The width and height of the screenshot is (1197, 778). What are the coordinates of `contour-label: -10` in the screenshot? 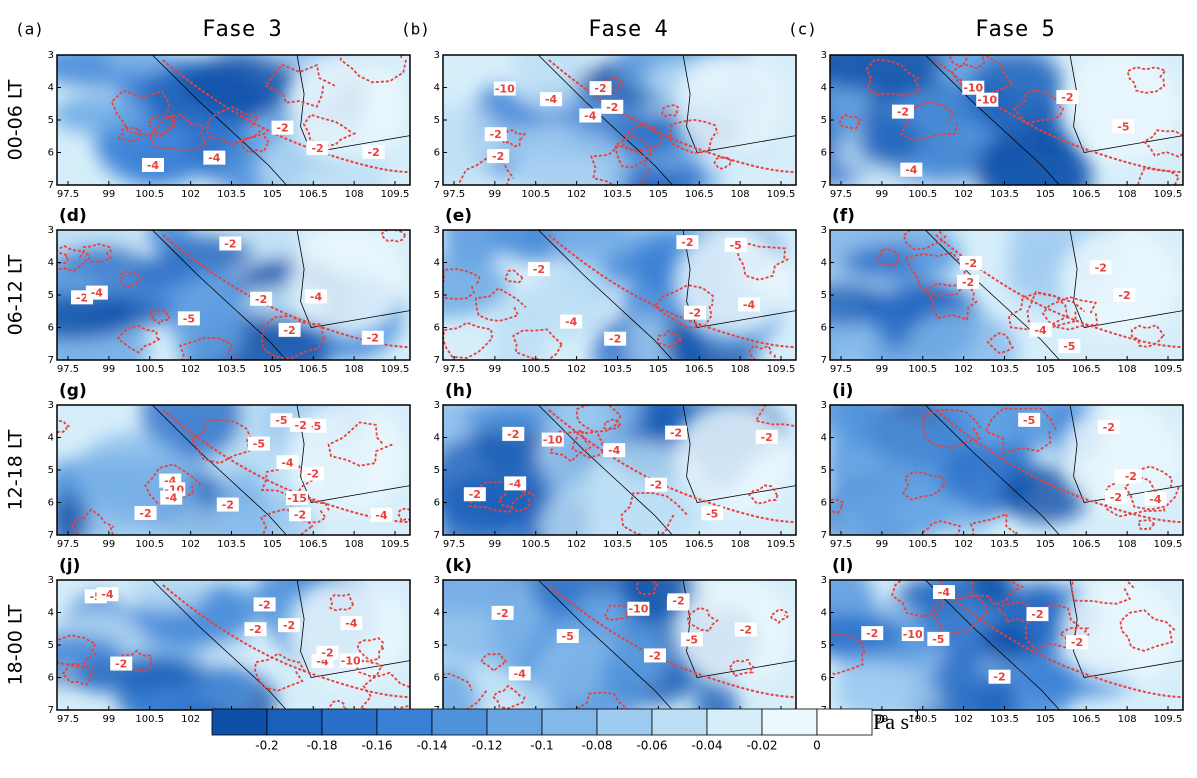 It's located at (973, 88).